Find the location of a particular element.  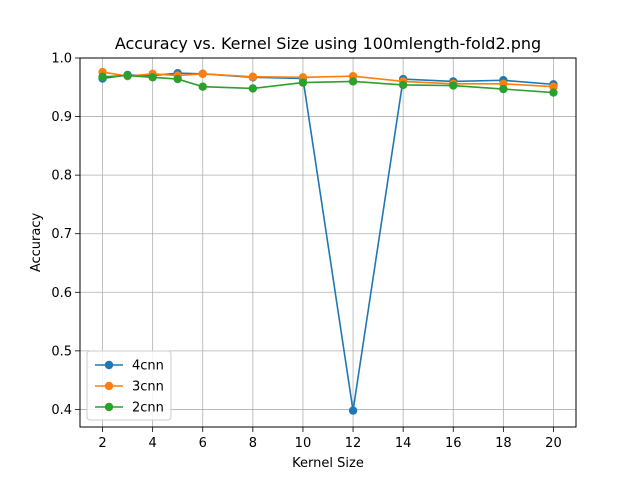

x-tick-label: 6 is located at coordinates (203, 443).